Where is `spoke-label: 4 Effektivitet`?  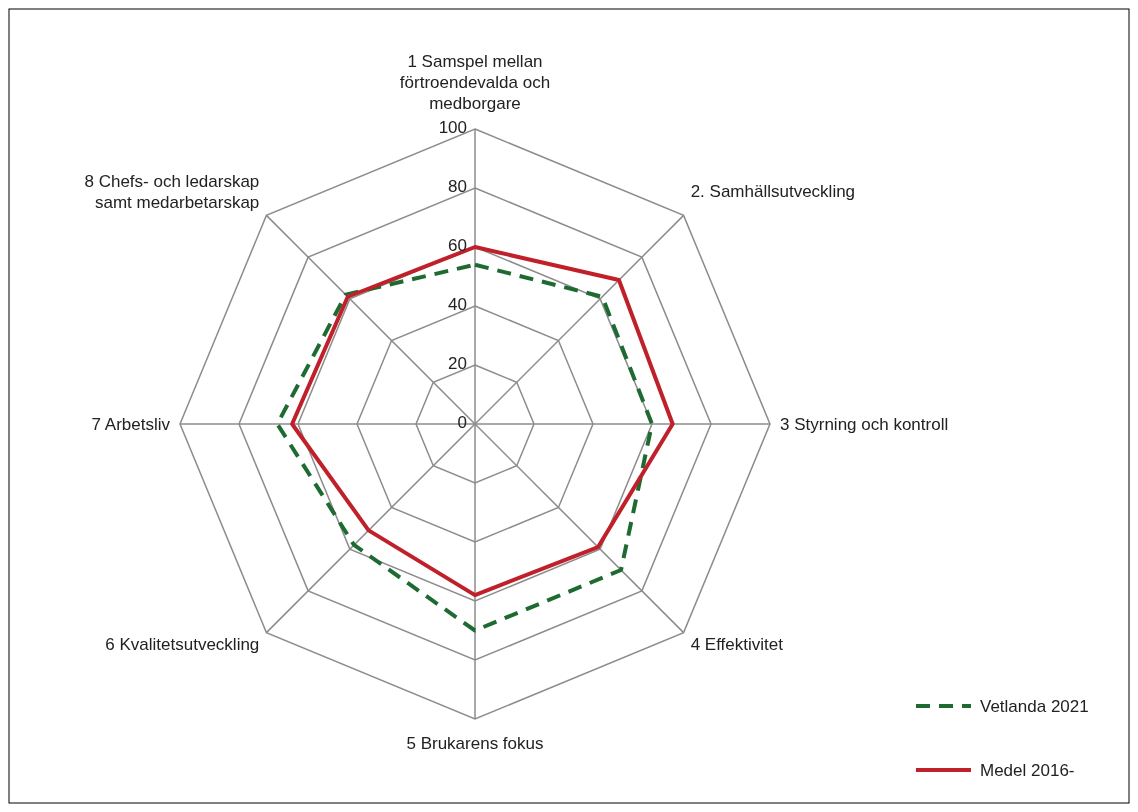
spoke-label: 4 Effektivitet is located at coordinates (737, 645).